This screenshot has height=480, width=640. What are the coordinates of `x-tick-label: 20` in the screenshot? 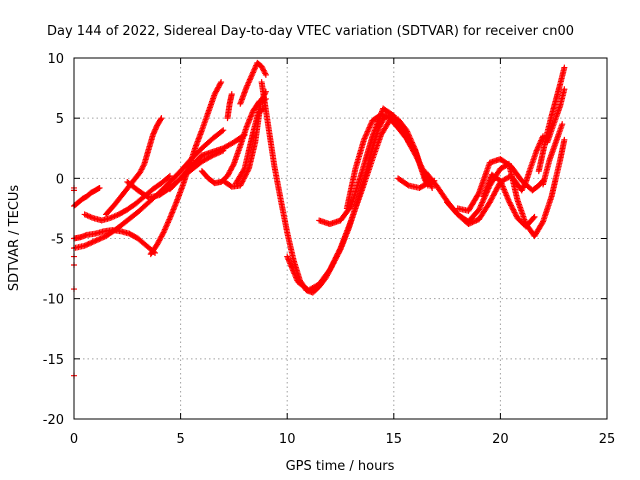 It's located at (500, 439).